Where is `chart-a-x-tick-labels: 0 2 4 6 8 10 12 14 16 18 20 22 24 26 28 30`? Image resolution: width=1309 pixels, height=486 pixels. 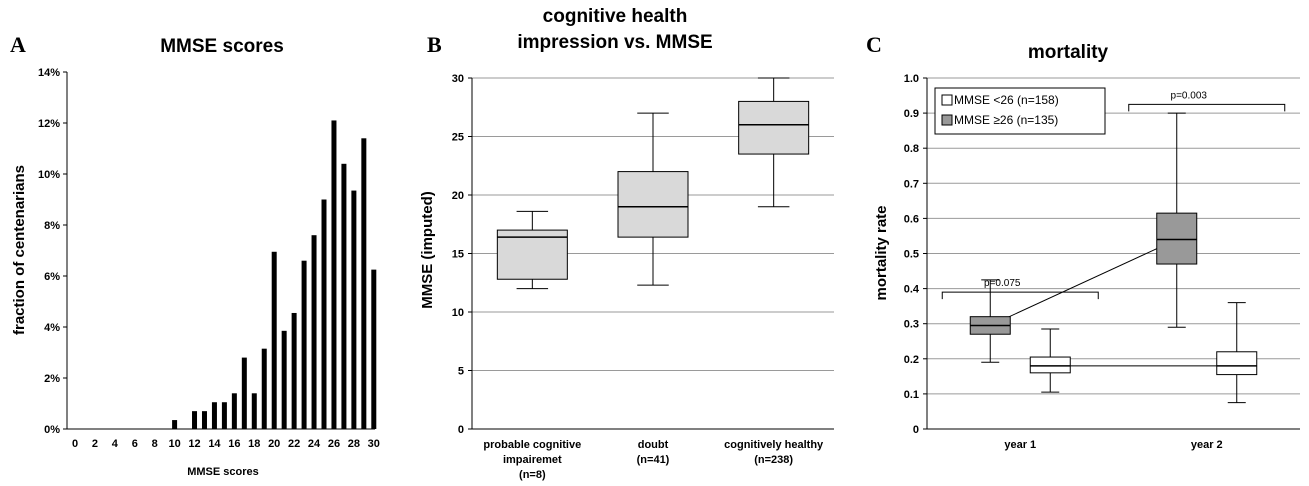 chart-a-x-tick-labels: 0 2 4 6 8 10 12 14 16 18 20 22 24 26 28 30 is located at coordinates (226, 444).